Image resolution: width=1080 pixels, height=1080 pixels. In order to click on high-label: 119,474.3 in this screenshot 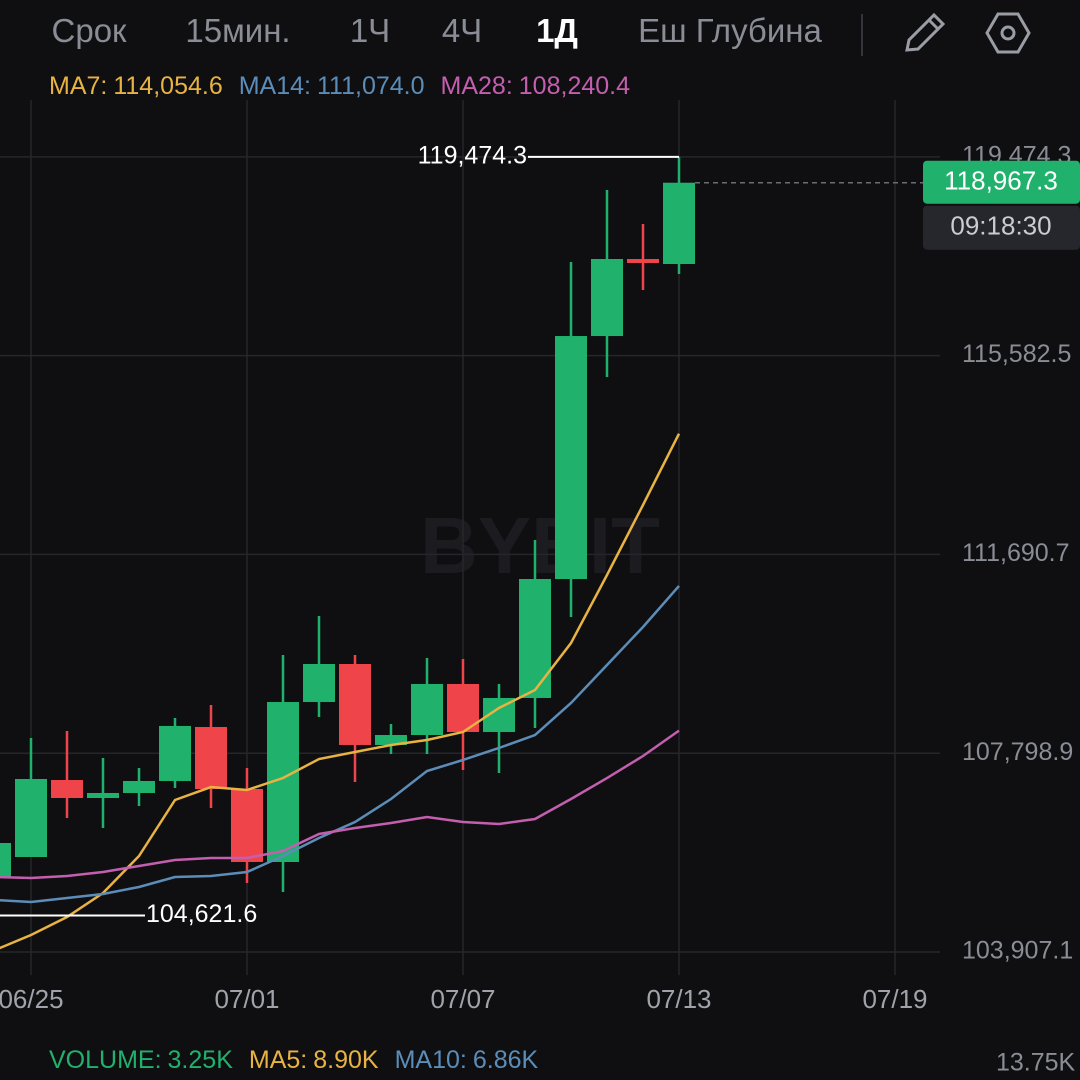, I will do `click(472, 155)`.